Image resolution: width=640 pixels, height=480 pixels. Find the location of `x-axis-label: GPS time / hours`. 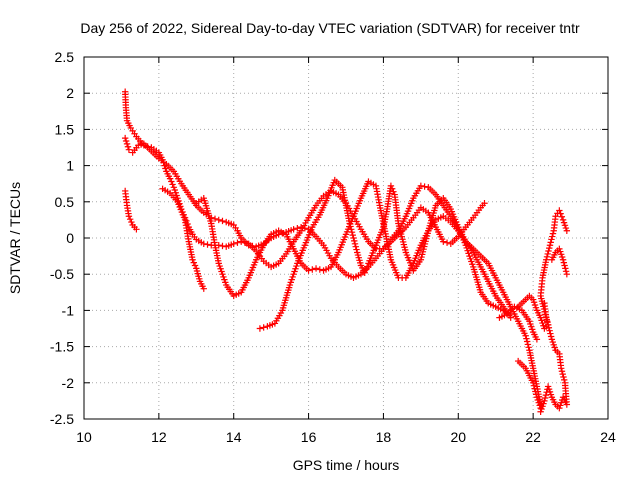

x-axis-label: GPS time / hours is located at coordinates (346, 465).